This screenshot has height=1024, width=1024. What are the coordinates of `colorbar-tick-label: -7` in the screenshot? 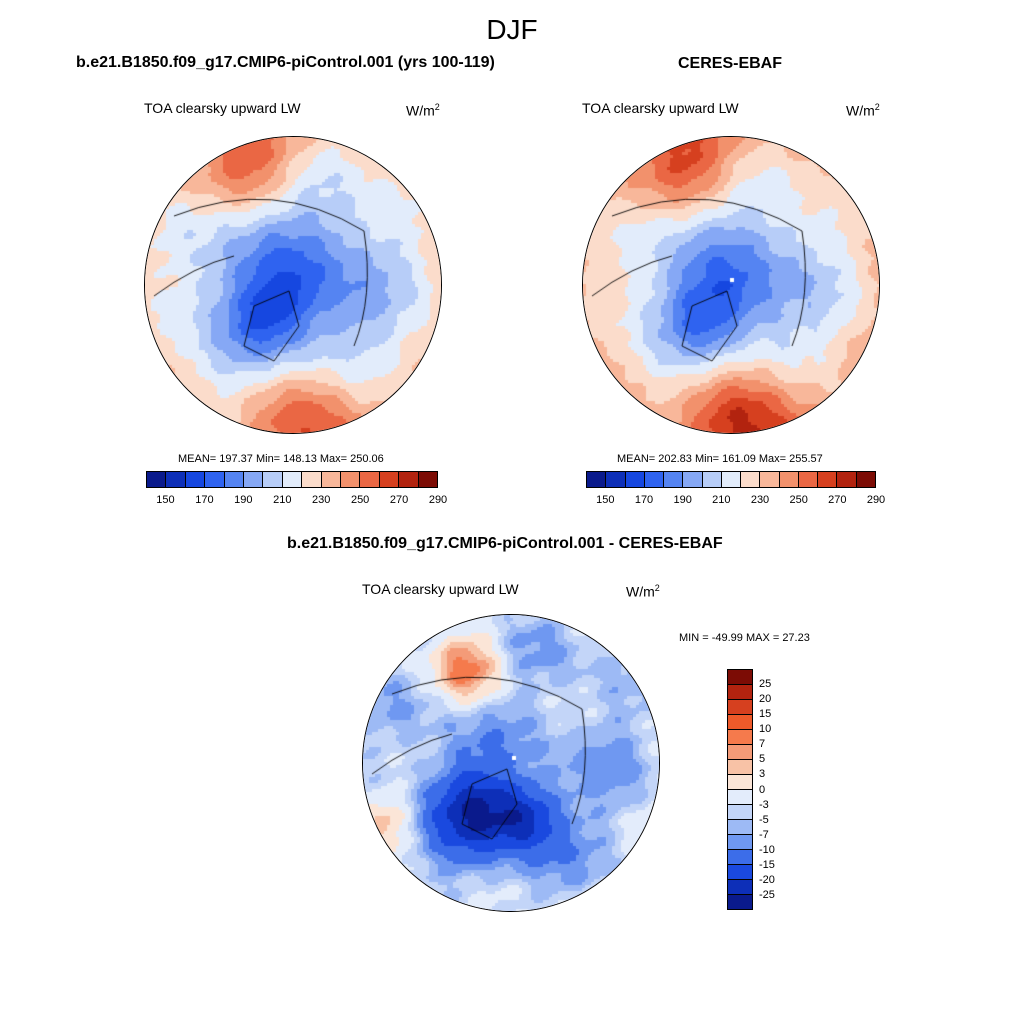 It's located at (764, 834).